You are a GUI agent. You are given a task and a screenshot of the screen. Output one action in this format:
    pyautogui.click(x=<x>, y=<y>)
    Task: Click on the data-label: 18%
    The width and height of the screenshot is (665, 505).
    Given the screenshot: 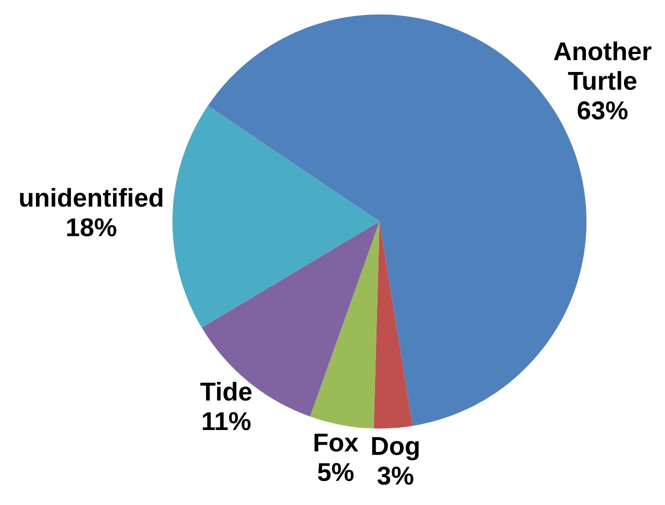 What is the action you would take?
    pyautogui.click(x=91, y=227)
    